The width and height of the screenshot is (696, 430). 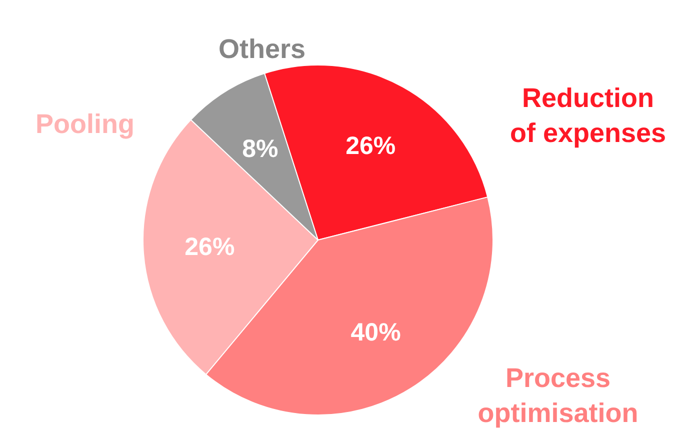 I want to click on data-label: 8%, so click(x=260, y=148).